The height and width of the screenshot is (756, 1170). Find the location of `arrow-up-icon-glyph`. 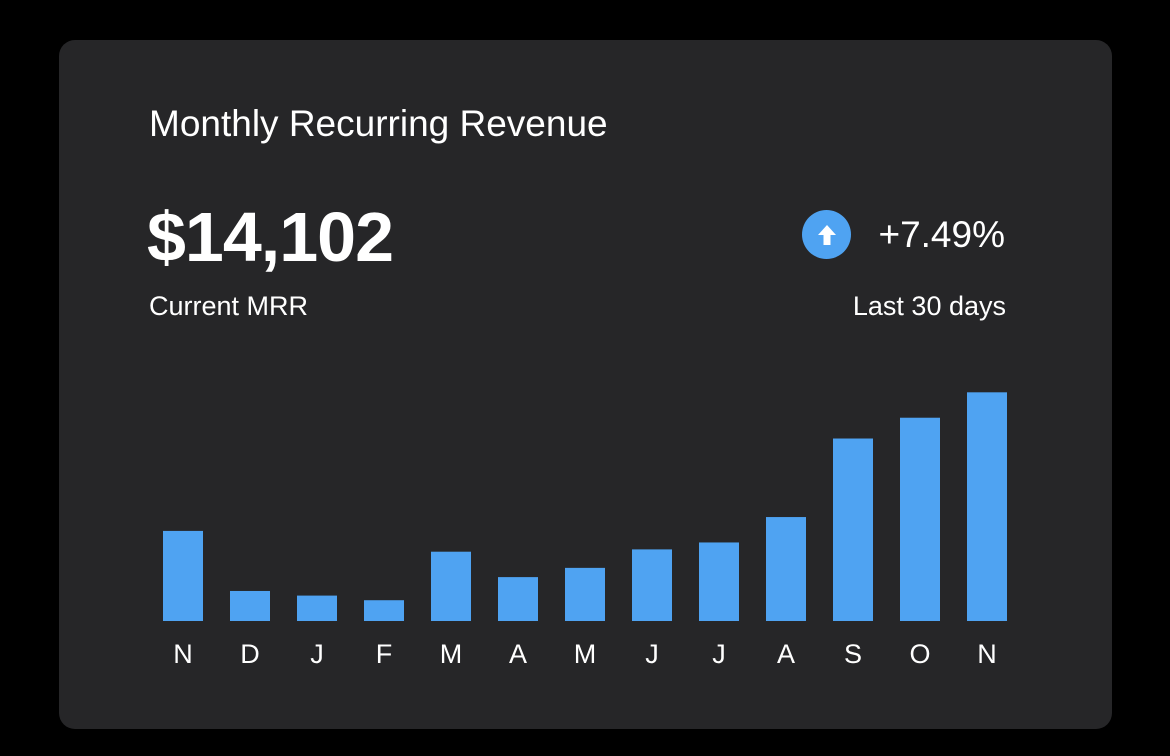

arrow-up-icon-glyph is located at coordinates (826, 234).